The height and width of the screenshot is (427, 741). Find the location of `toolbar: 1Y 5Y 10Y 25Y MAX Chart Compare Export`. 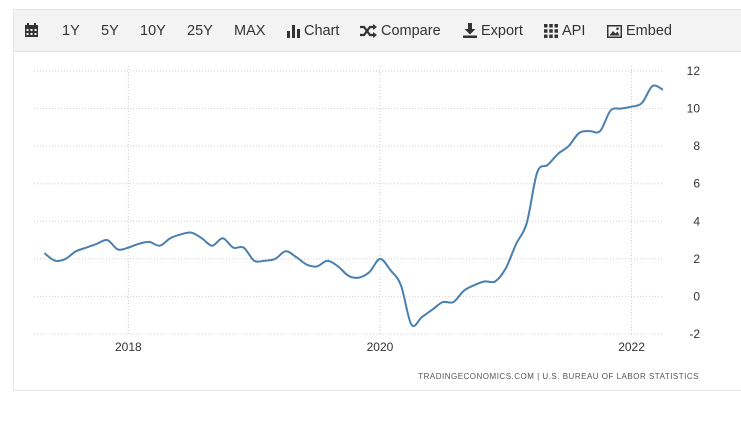

toolbar: 1Y 5Y 10Y 25Y MAX Chart Compare Export is located at coordinates (377, 31).